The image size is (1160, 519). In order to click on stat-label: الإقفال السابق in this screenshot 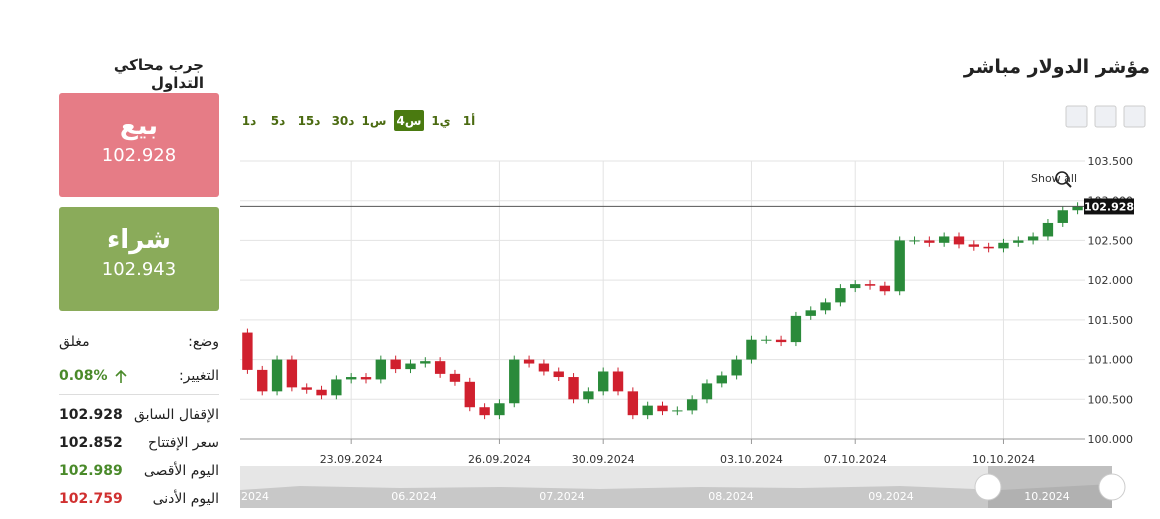, I will do `click(176, 415)`.